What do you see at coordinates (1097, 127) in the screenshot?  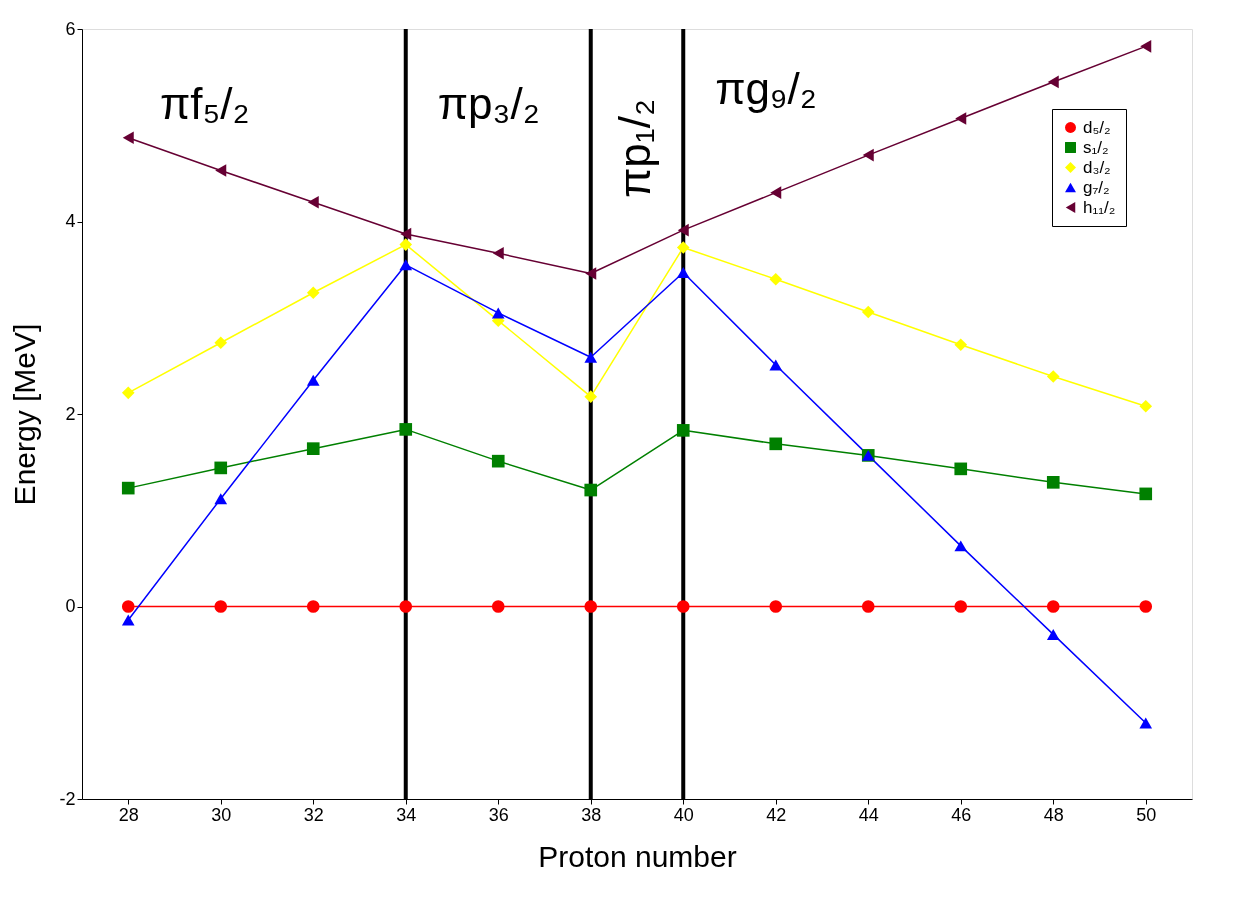 I see `legend-label: d₅/₂` at bounding box center [1097, 127].